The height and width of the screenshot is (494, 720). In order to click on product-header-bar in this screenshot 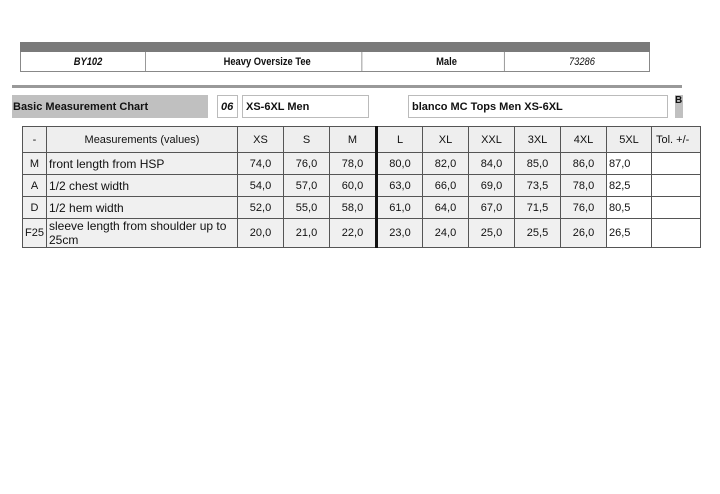, I will do `click(335, 47)`.